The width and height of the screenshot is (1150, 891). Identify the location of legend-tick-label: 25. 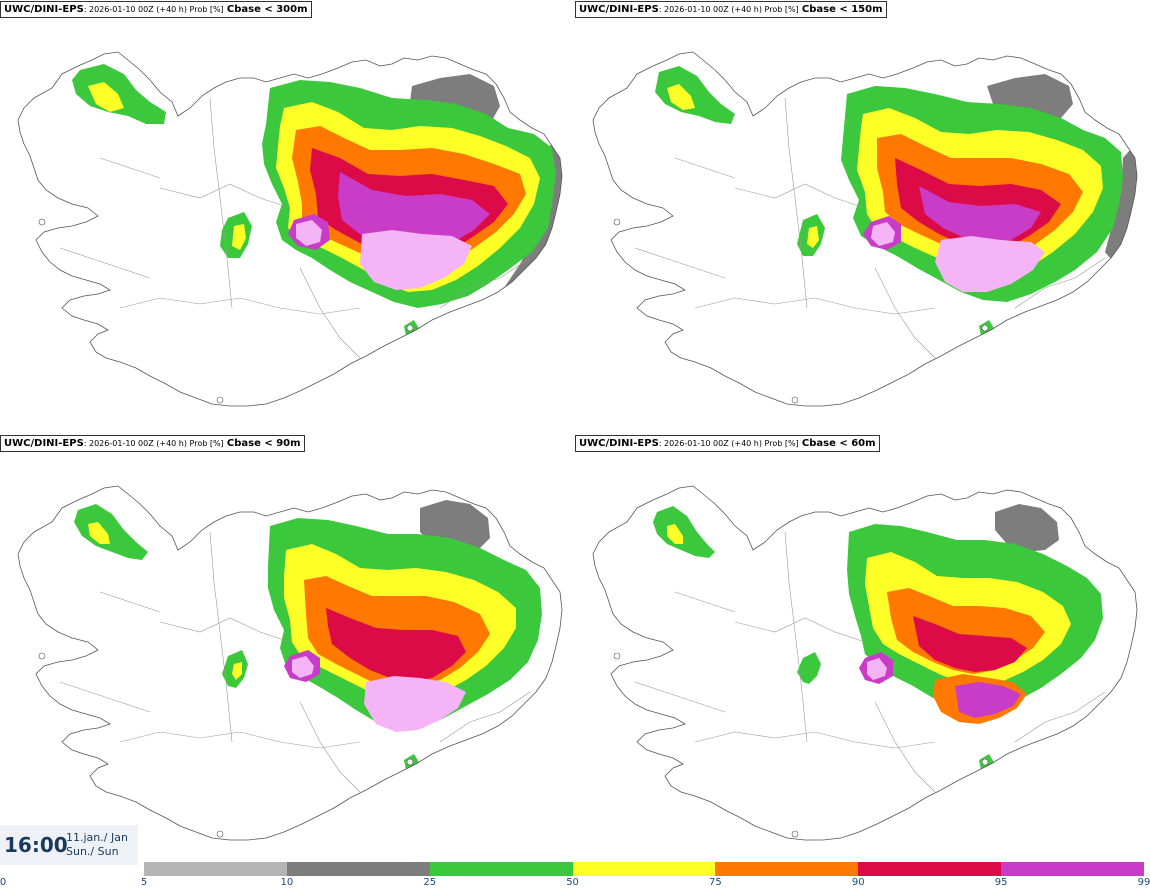
(430, 882).